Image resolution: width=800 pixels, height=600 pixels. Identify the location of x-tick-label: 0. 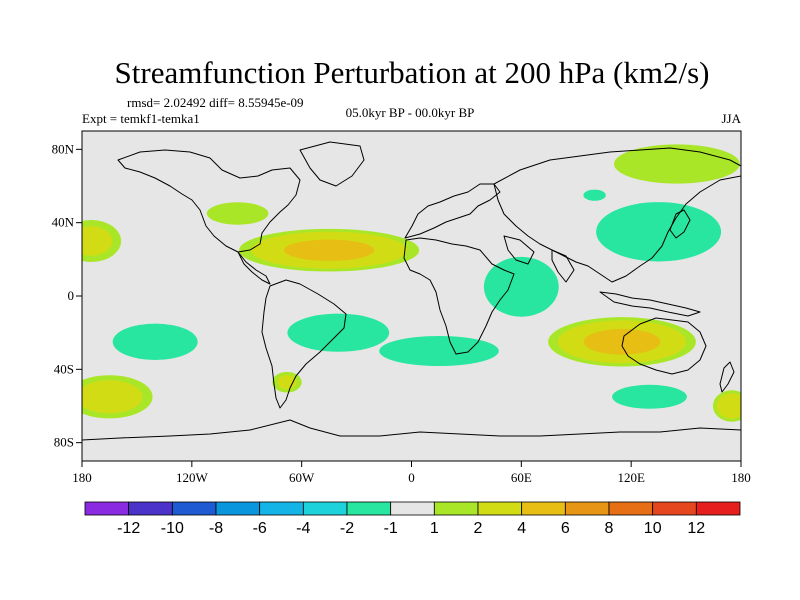
(411, 477).